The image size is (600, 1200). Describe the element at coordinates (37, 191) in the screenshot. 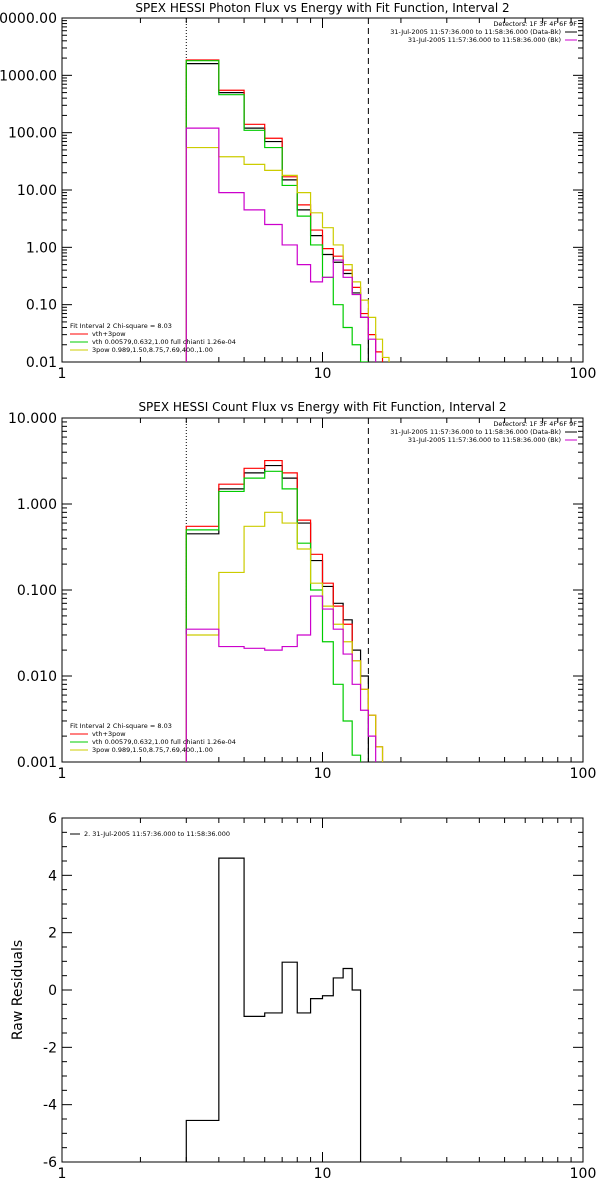

I see `y-tick-label: 10.00` at that location.